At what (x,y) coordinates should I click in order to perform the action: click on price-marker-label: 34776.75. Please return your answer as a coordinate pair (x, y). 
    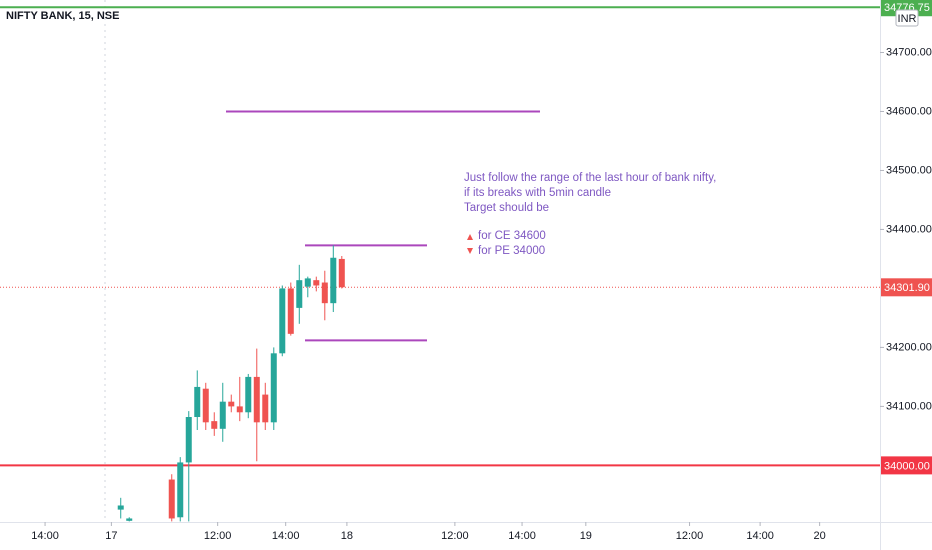
    Looking at the image, I should click on (907, 8).